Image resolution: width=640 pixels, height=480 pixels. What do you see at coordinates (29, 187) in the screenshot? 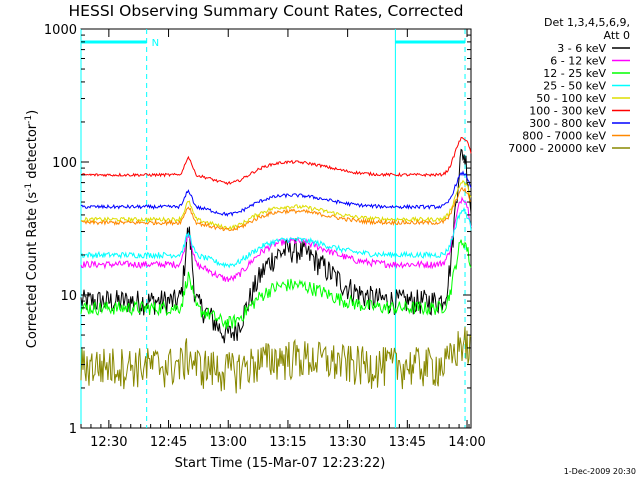
I see `y-axis-label-sup1: -1` at bounding box center [29, 187].